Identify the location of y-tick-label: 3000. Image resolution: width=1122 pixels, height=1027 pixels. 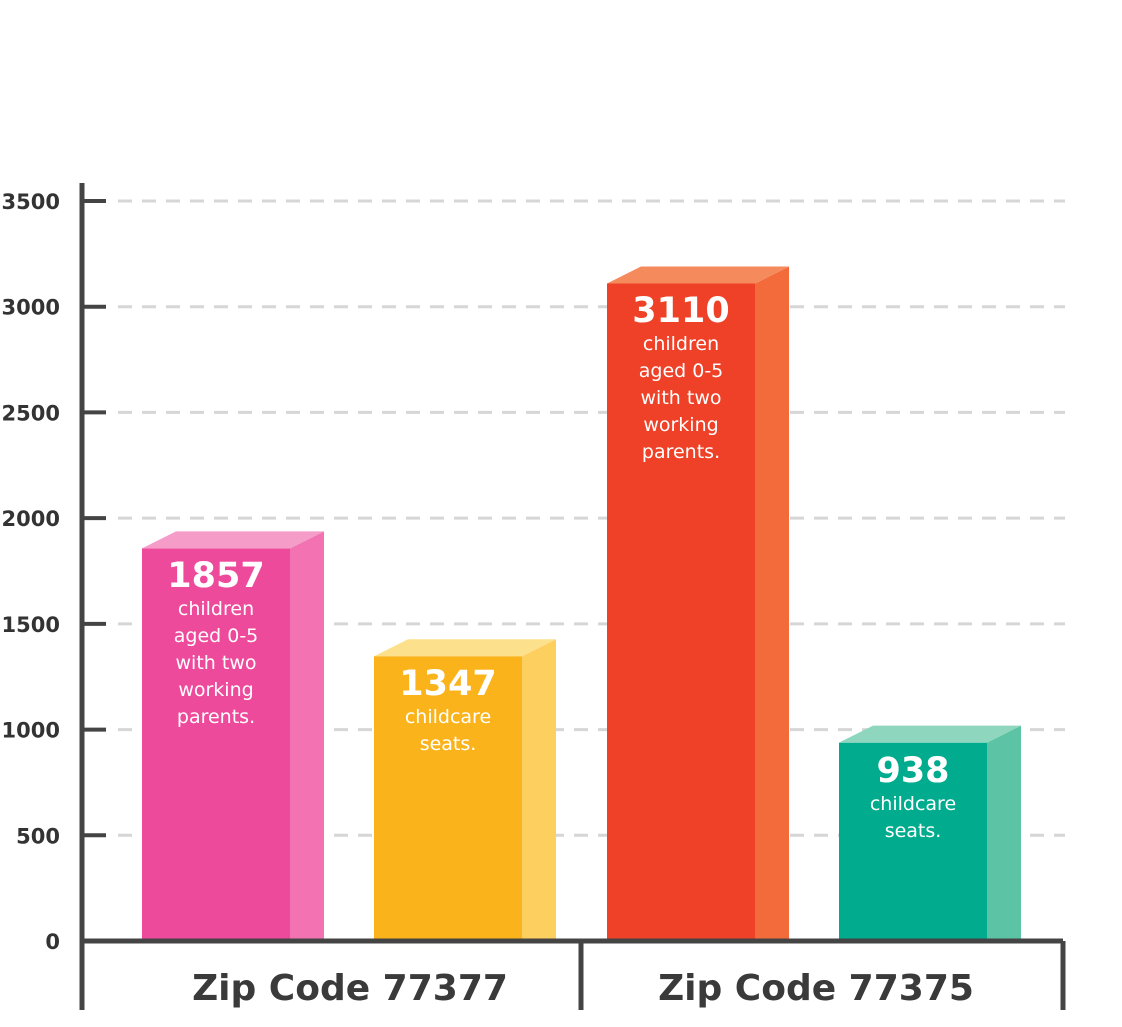
(31, 308).